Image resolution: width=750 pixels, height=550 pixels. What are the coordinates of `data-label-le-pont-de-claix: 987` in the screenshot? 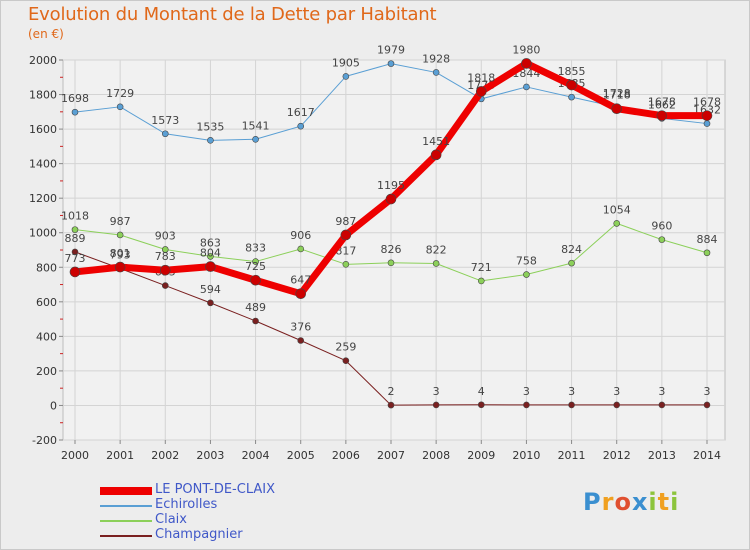 It's located at (345, 221).